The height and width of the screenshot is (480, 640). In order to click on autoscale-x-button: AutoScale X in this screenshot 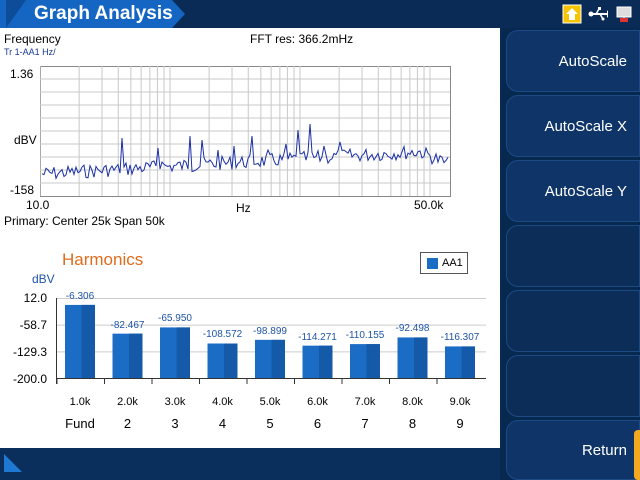, I will do `click(573, 126)`.